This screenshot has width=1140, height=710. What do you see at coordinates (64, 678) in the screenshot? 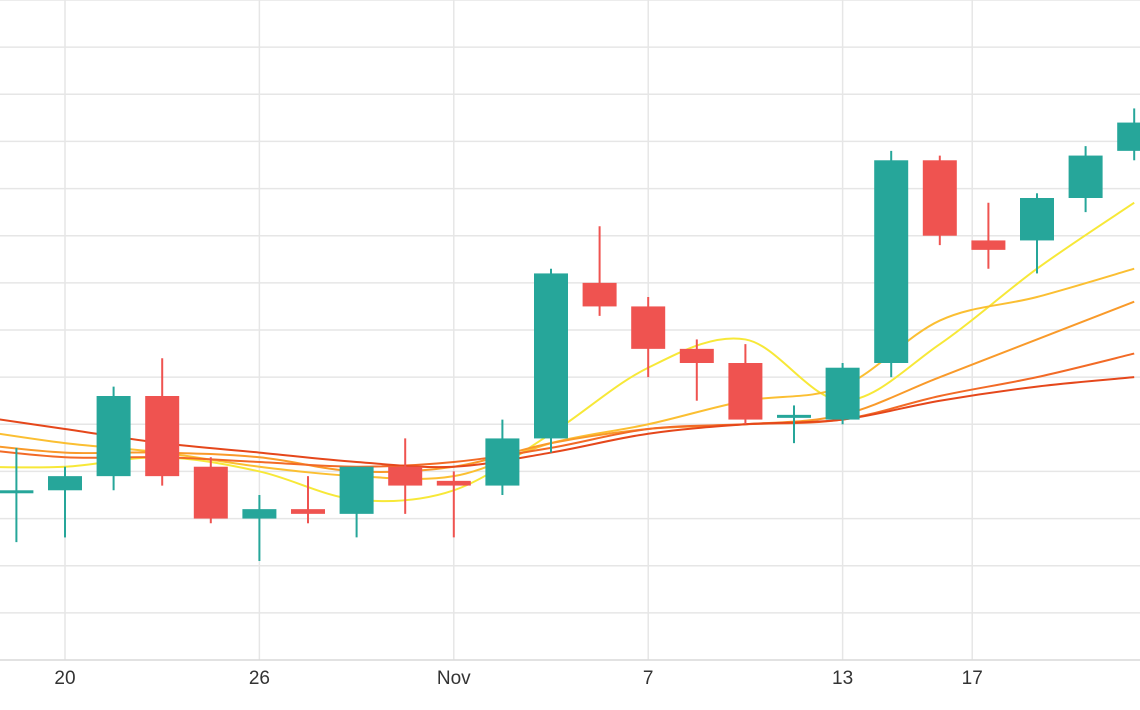
I see `x-tick-label: 20` at bounding box center [64, 678].